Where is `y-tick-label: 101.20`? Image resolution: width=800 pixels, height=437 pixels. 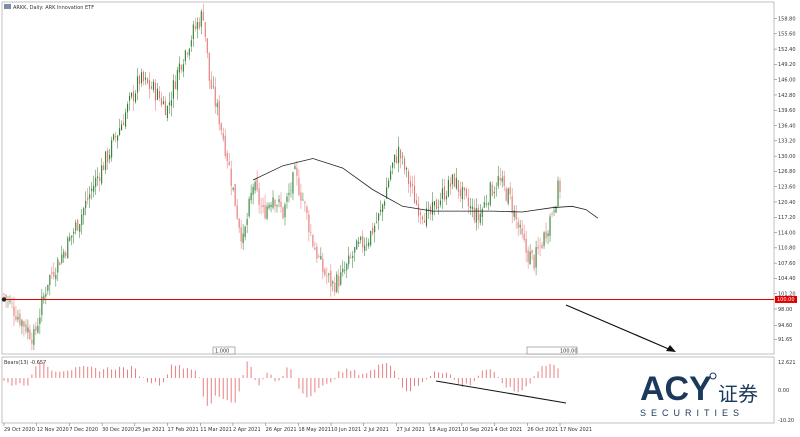 y-tick-label: 101.20 is located at coordinates (787, 295).